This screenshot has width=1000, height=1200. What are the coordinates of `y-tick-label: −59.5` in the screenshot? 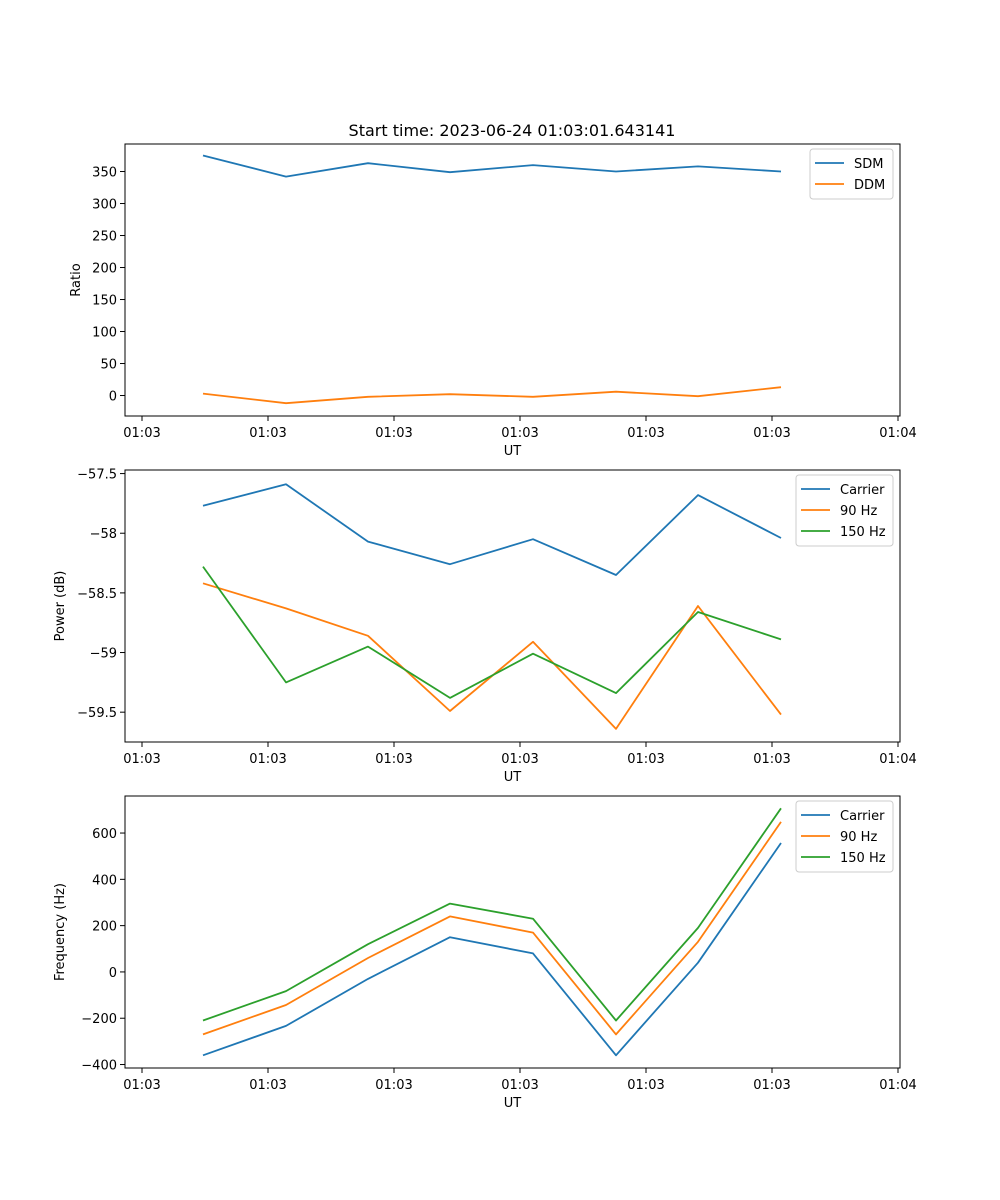 It's located at (97, 713).